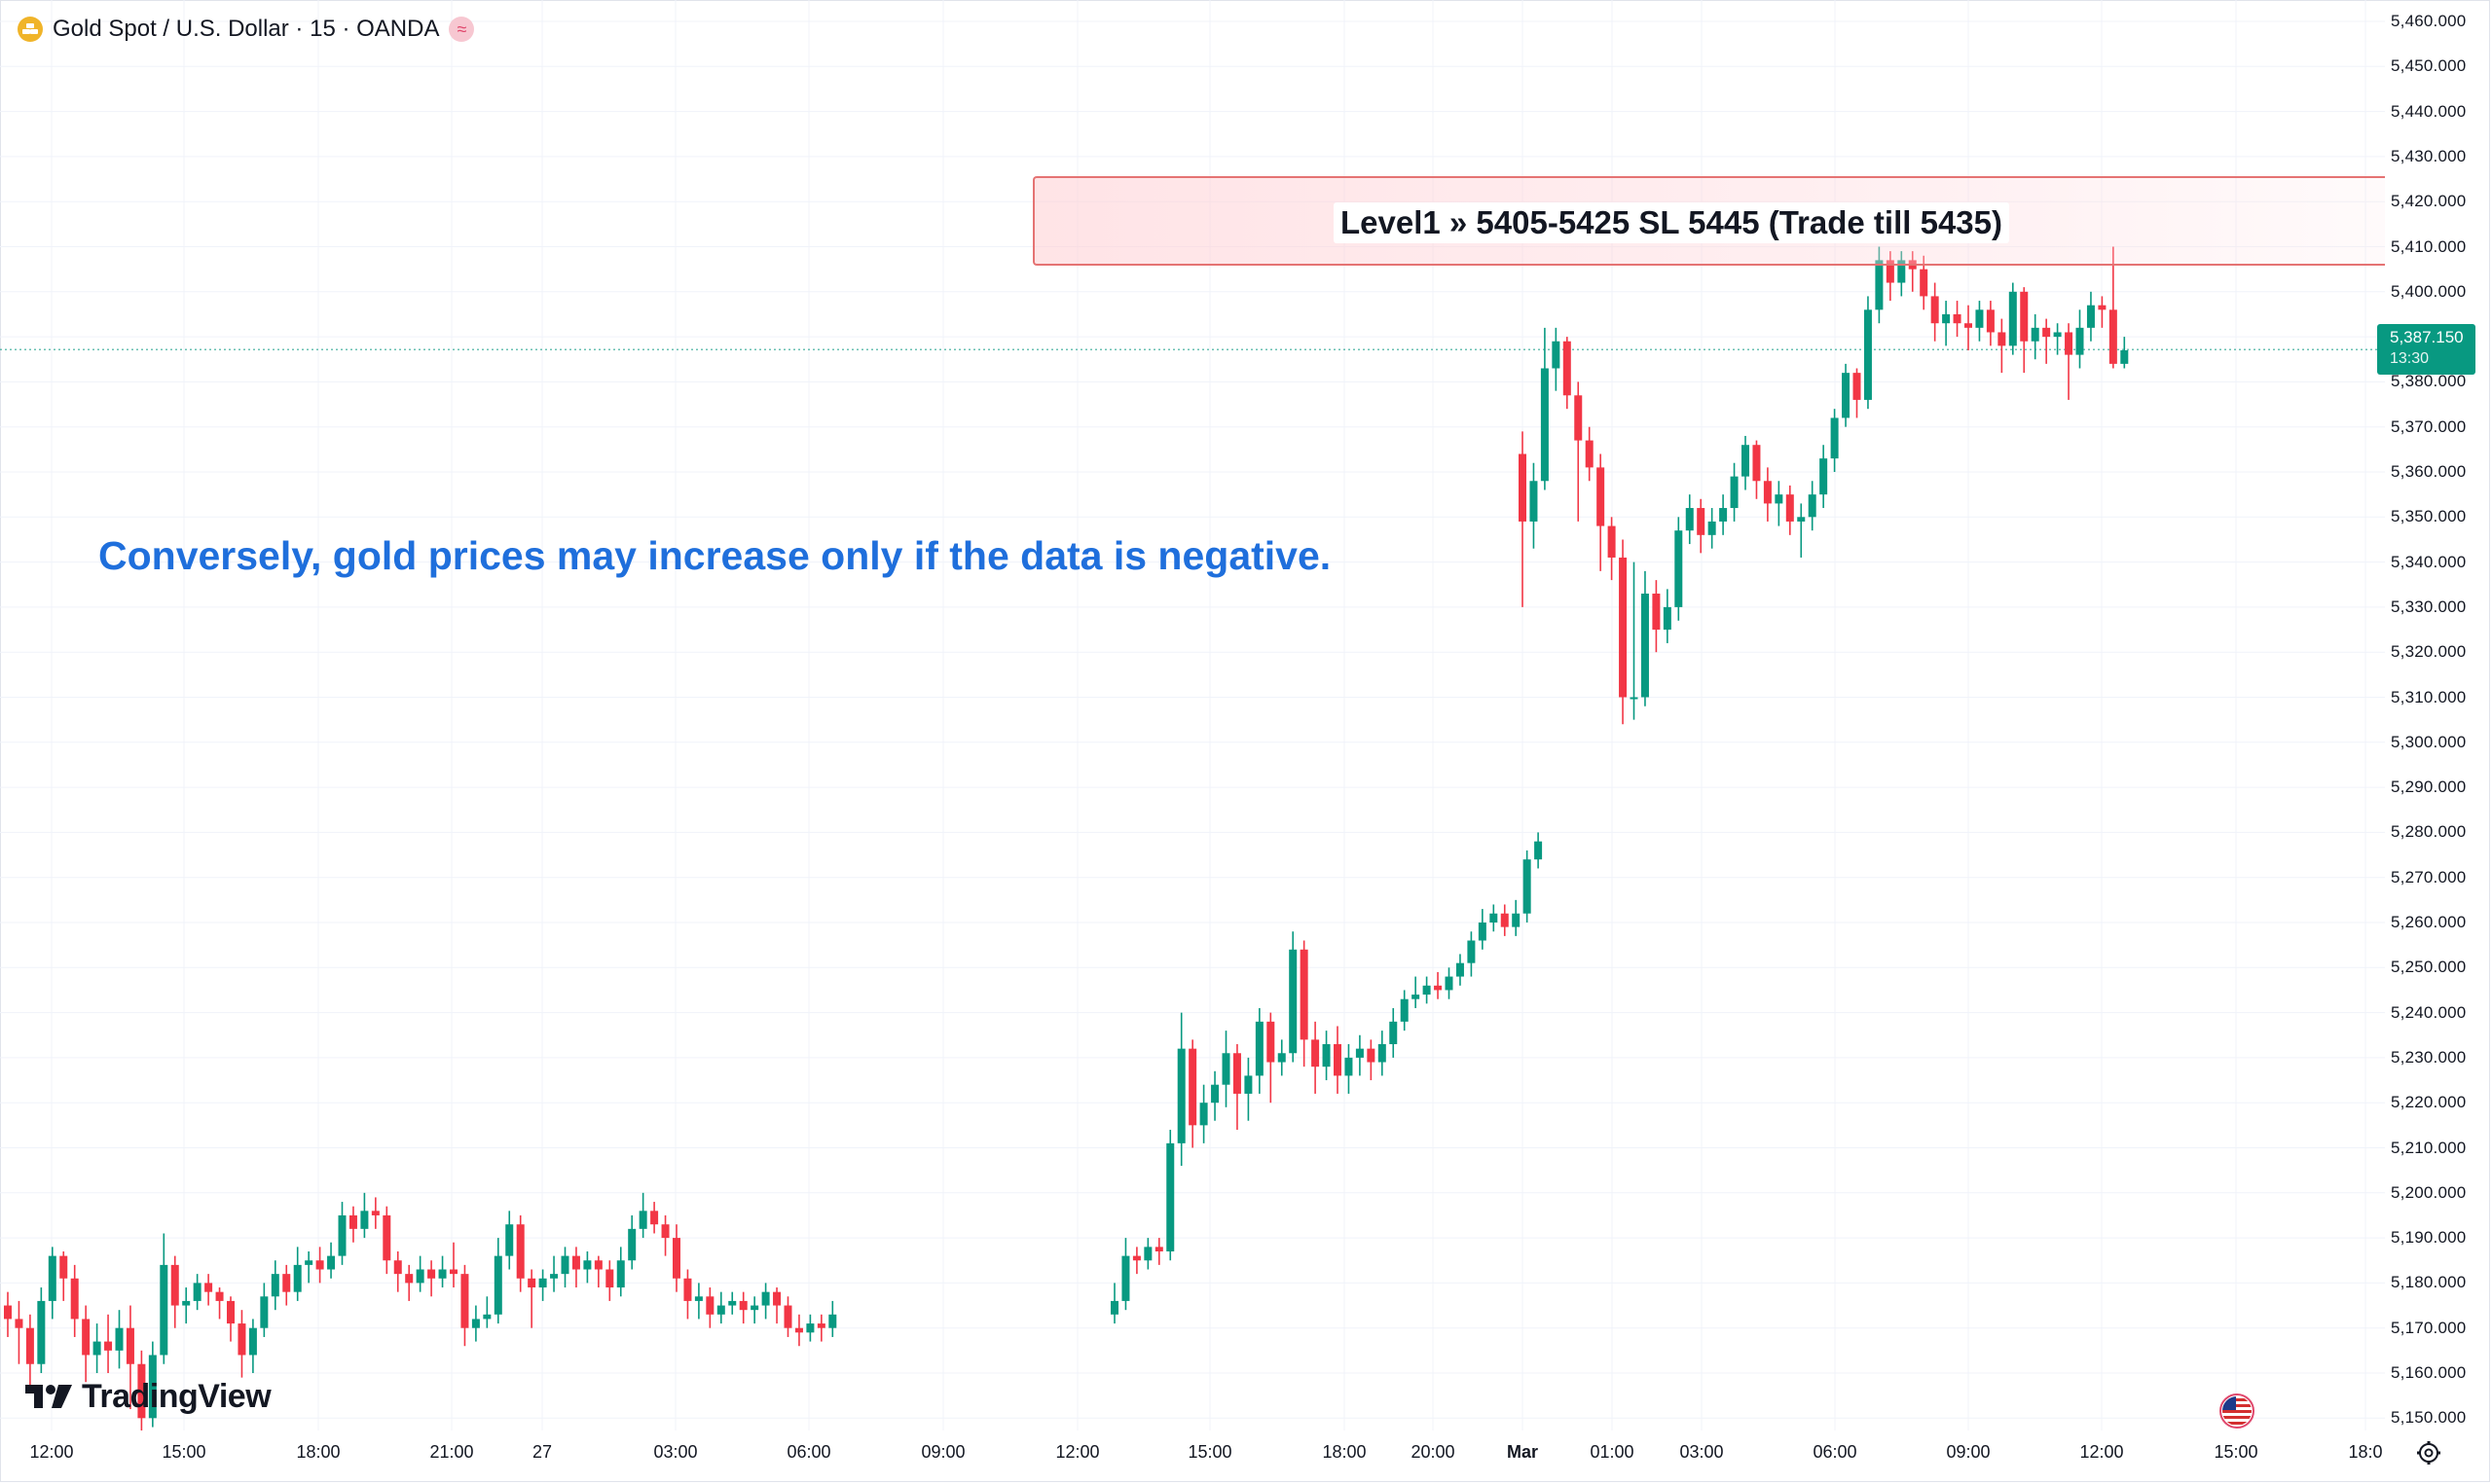  What do you see at coordinates (2429, 1012) in the screenshot?
I see `price-tick-label: 5,240.000` at bounding box center [2429, 1012].